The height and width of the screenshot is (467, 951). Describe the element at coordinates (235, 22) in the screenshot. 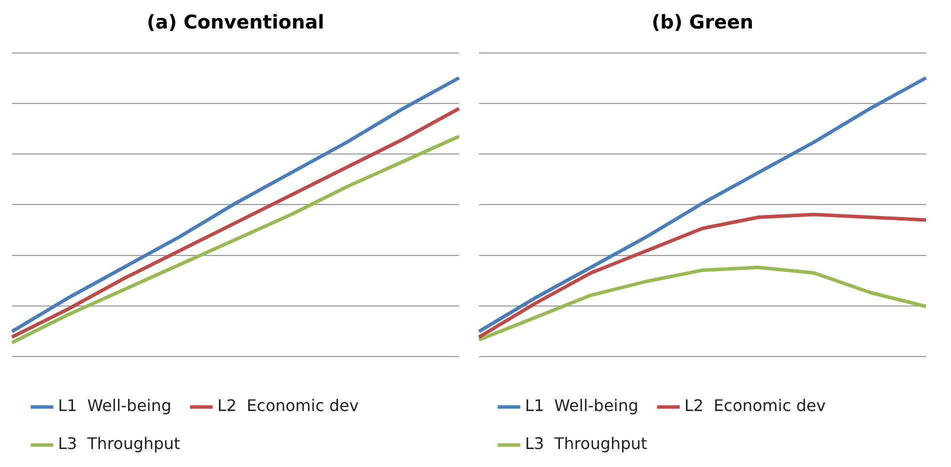

I see `chart-title: (a) Conventional` at that location.